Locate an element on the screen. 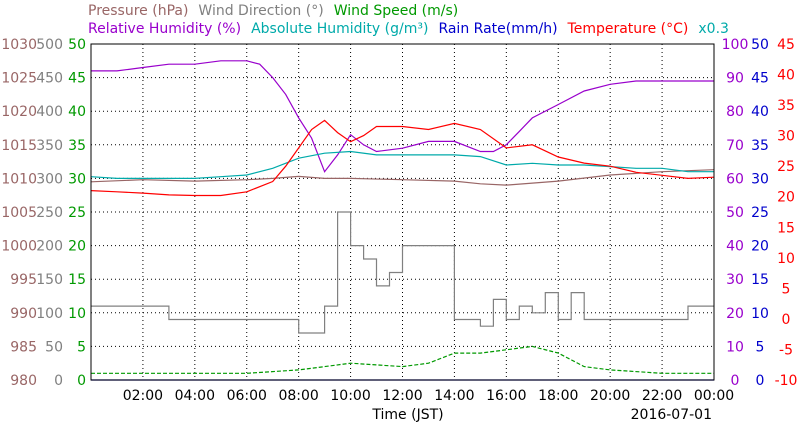 The width and height of the screenshot is (800, 434). wind-direction-tick-label: 350 is located at coordinates (49, 146).